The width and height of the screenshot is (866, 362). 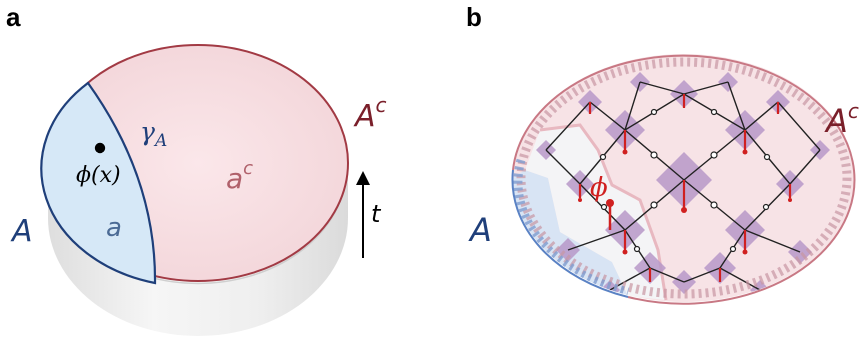 I want to click on network-nodes, so click(x=685, y=180).